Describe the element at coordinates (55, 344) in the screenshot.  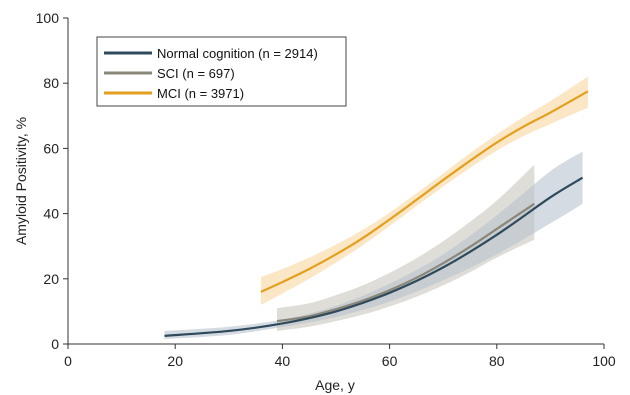
I see `y-tick-label: 0` at that location.